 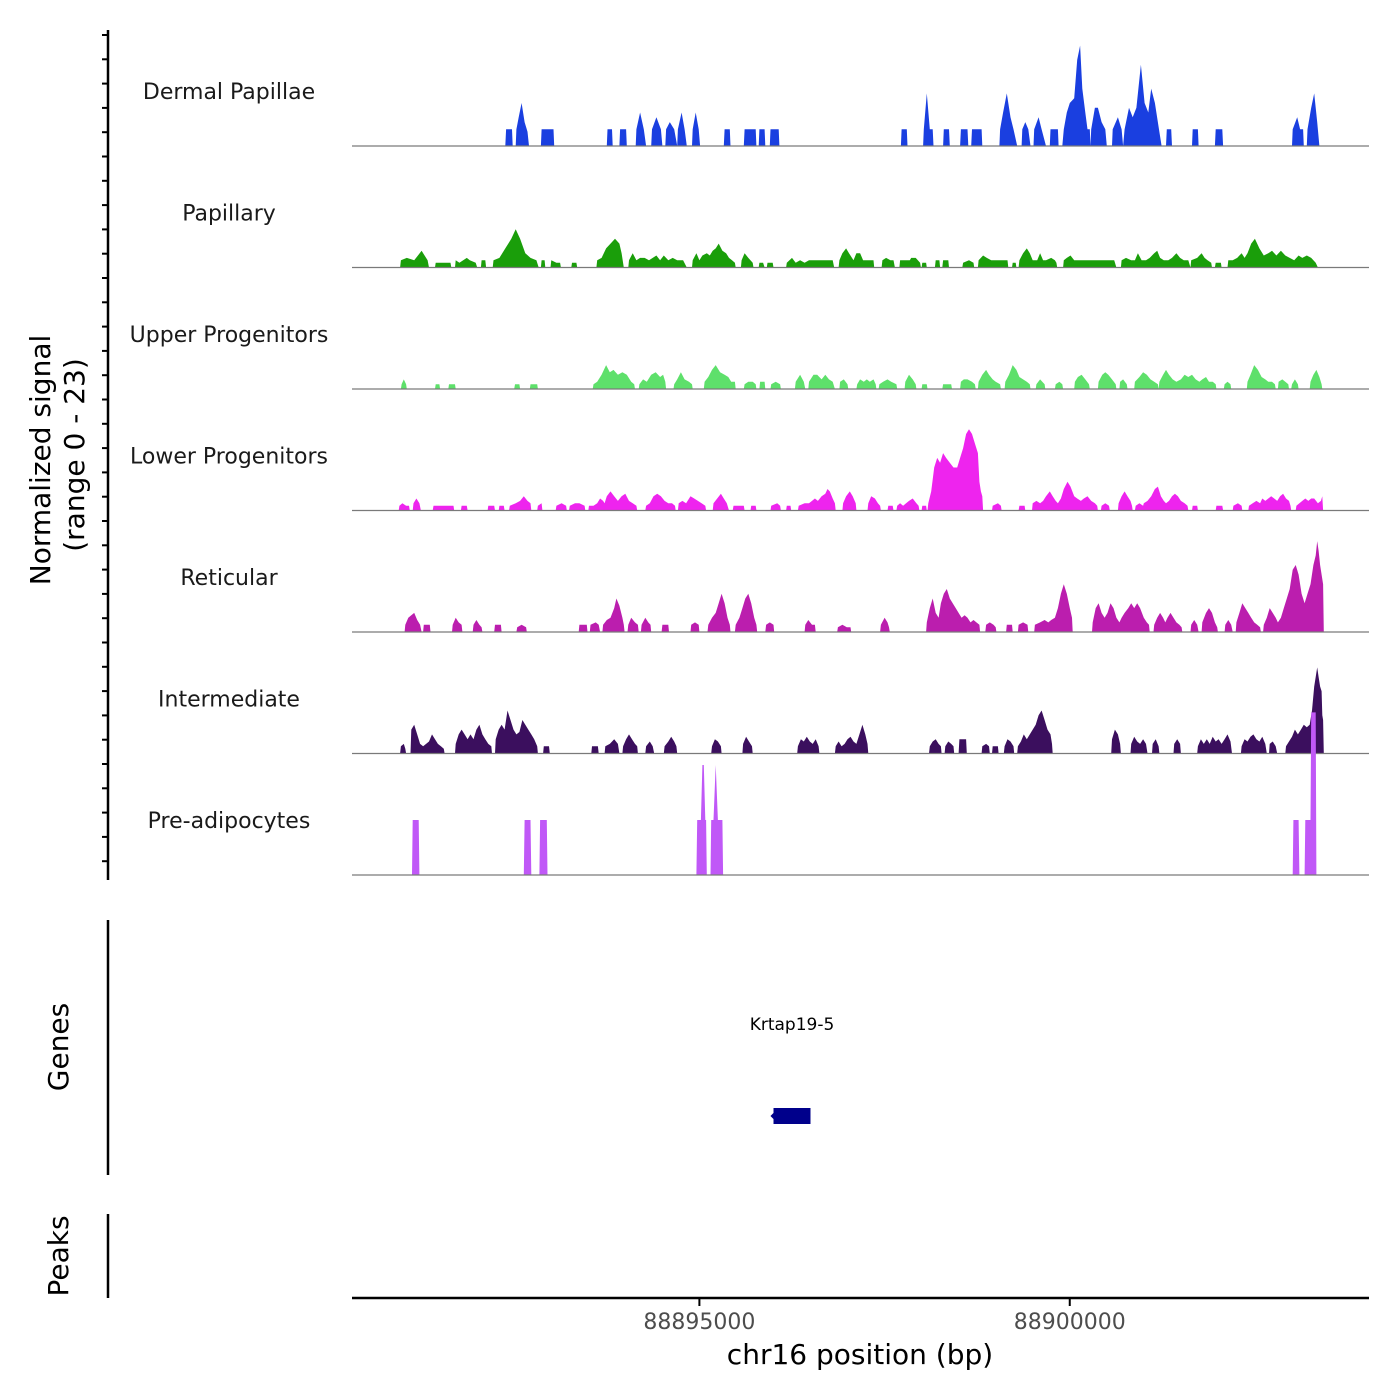 What do you see at coordinates (773, 1116) in the screenshot?
I see `gene-strand-arrow` at bounding box center [773, 1116].